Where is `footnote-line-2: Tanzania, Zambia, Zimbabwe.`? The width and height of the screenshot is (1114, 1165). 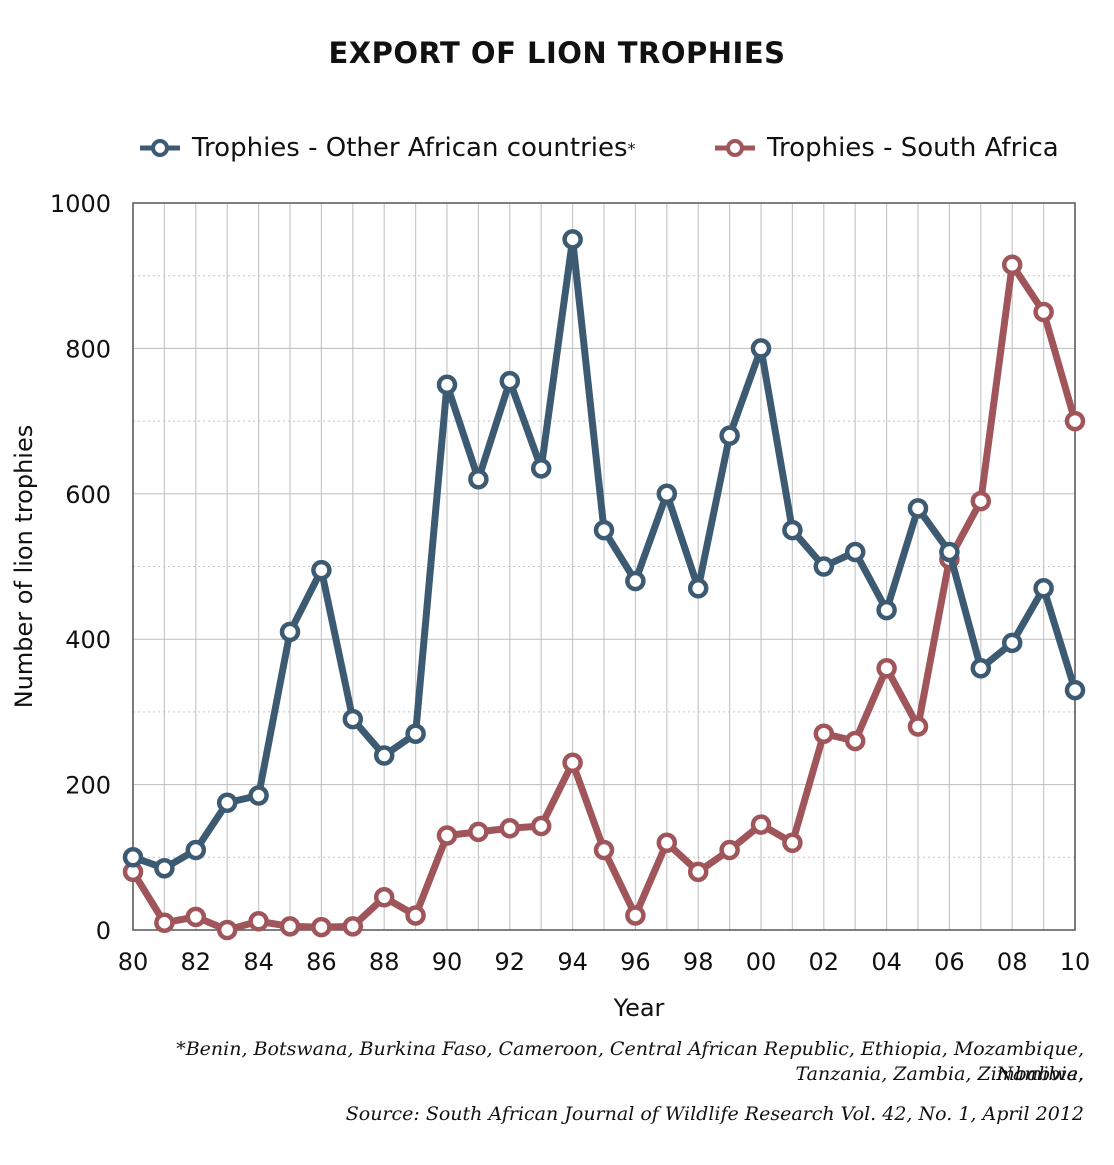
footnote-line-2: Tanzania, Zambia, Zimbabwe. is located at coordinates (939, 1074).